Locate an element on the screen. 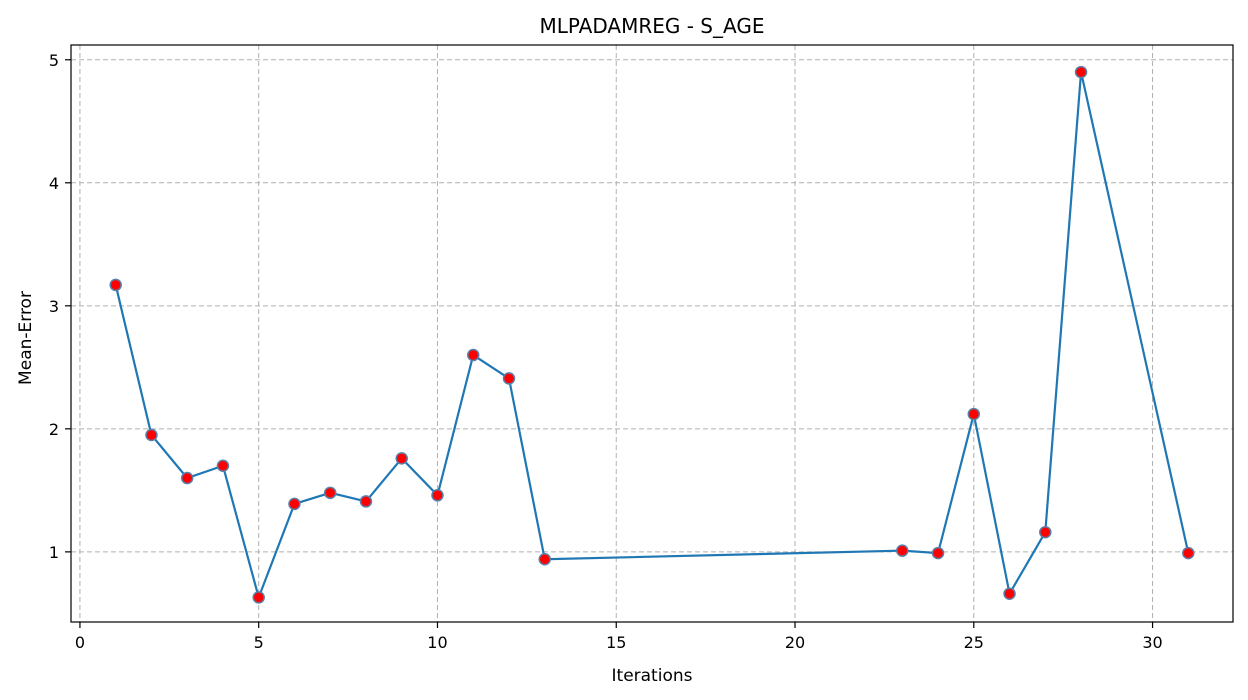 Image resolution: width=1248 pixels, height=700 pixels. x-axis-ticks: 0 5 10 15 20 25 30 is located at coordinates (619, 637).